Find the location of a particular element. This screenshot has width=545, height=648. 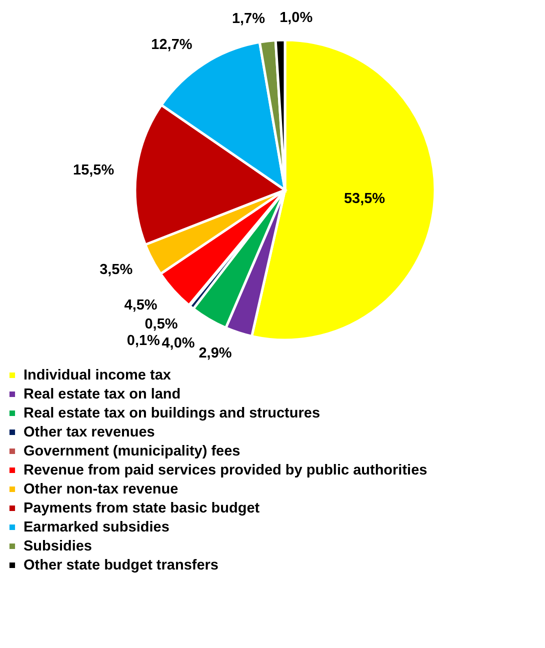

legend-label: Payments from state basic budget is located at coordinates (142, 508).